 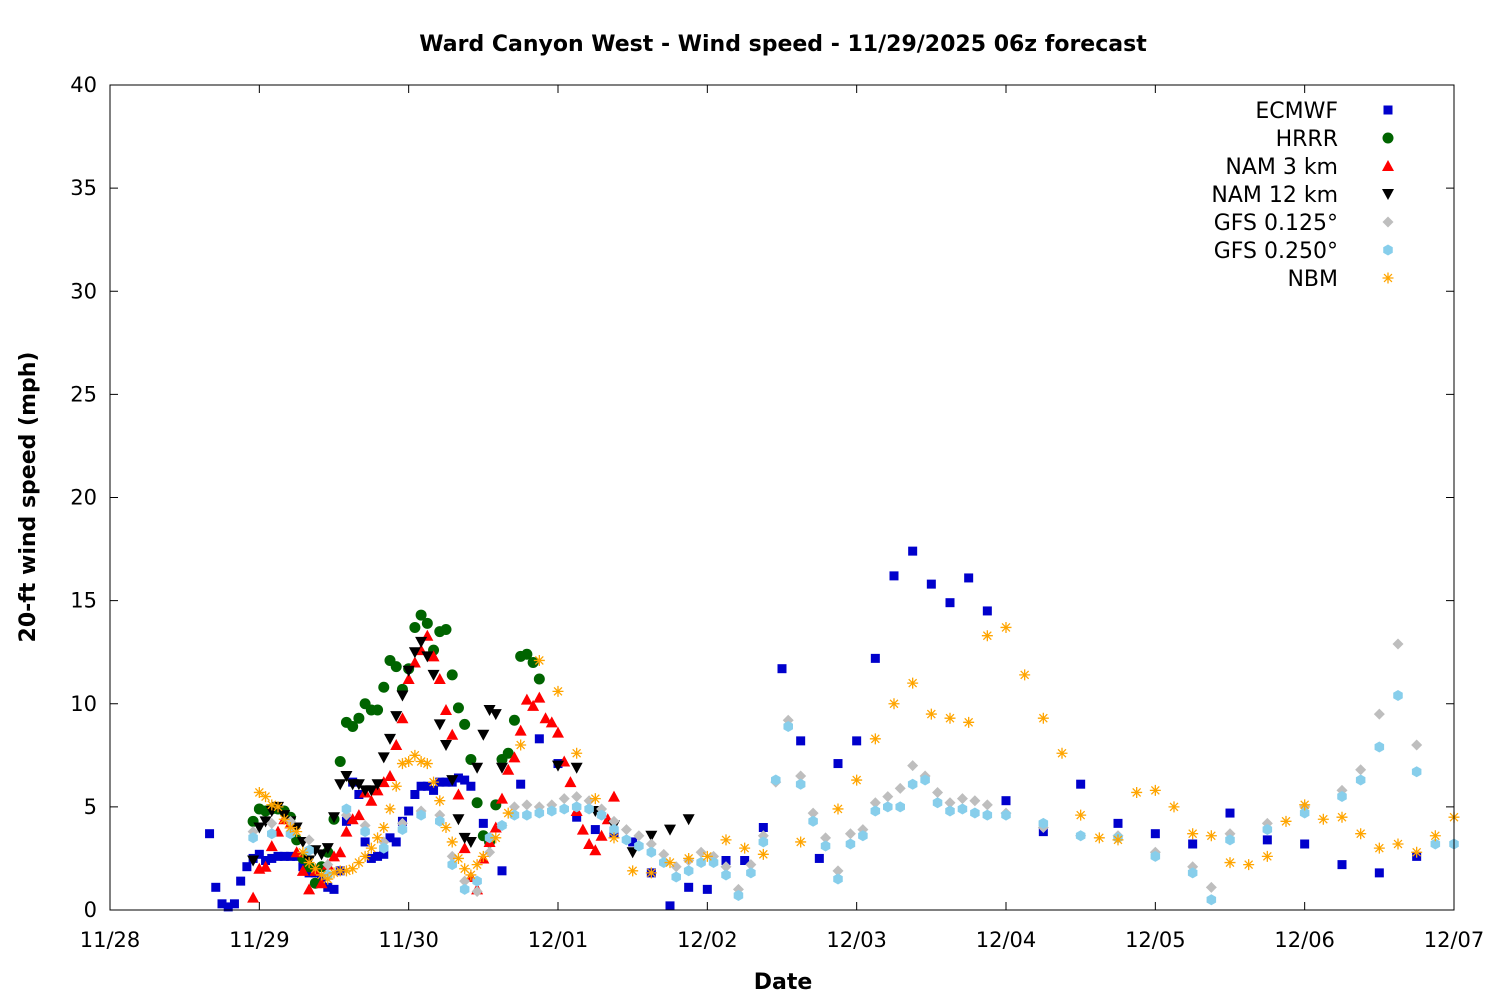 What do you see at coordinates (1155, 940) in the screenshot?
I see `x-tick-label: 12/05` at bounding box center [1155, 940].